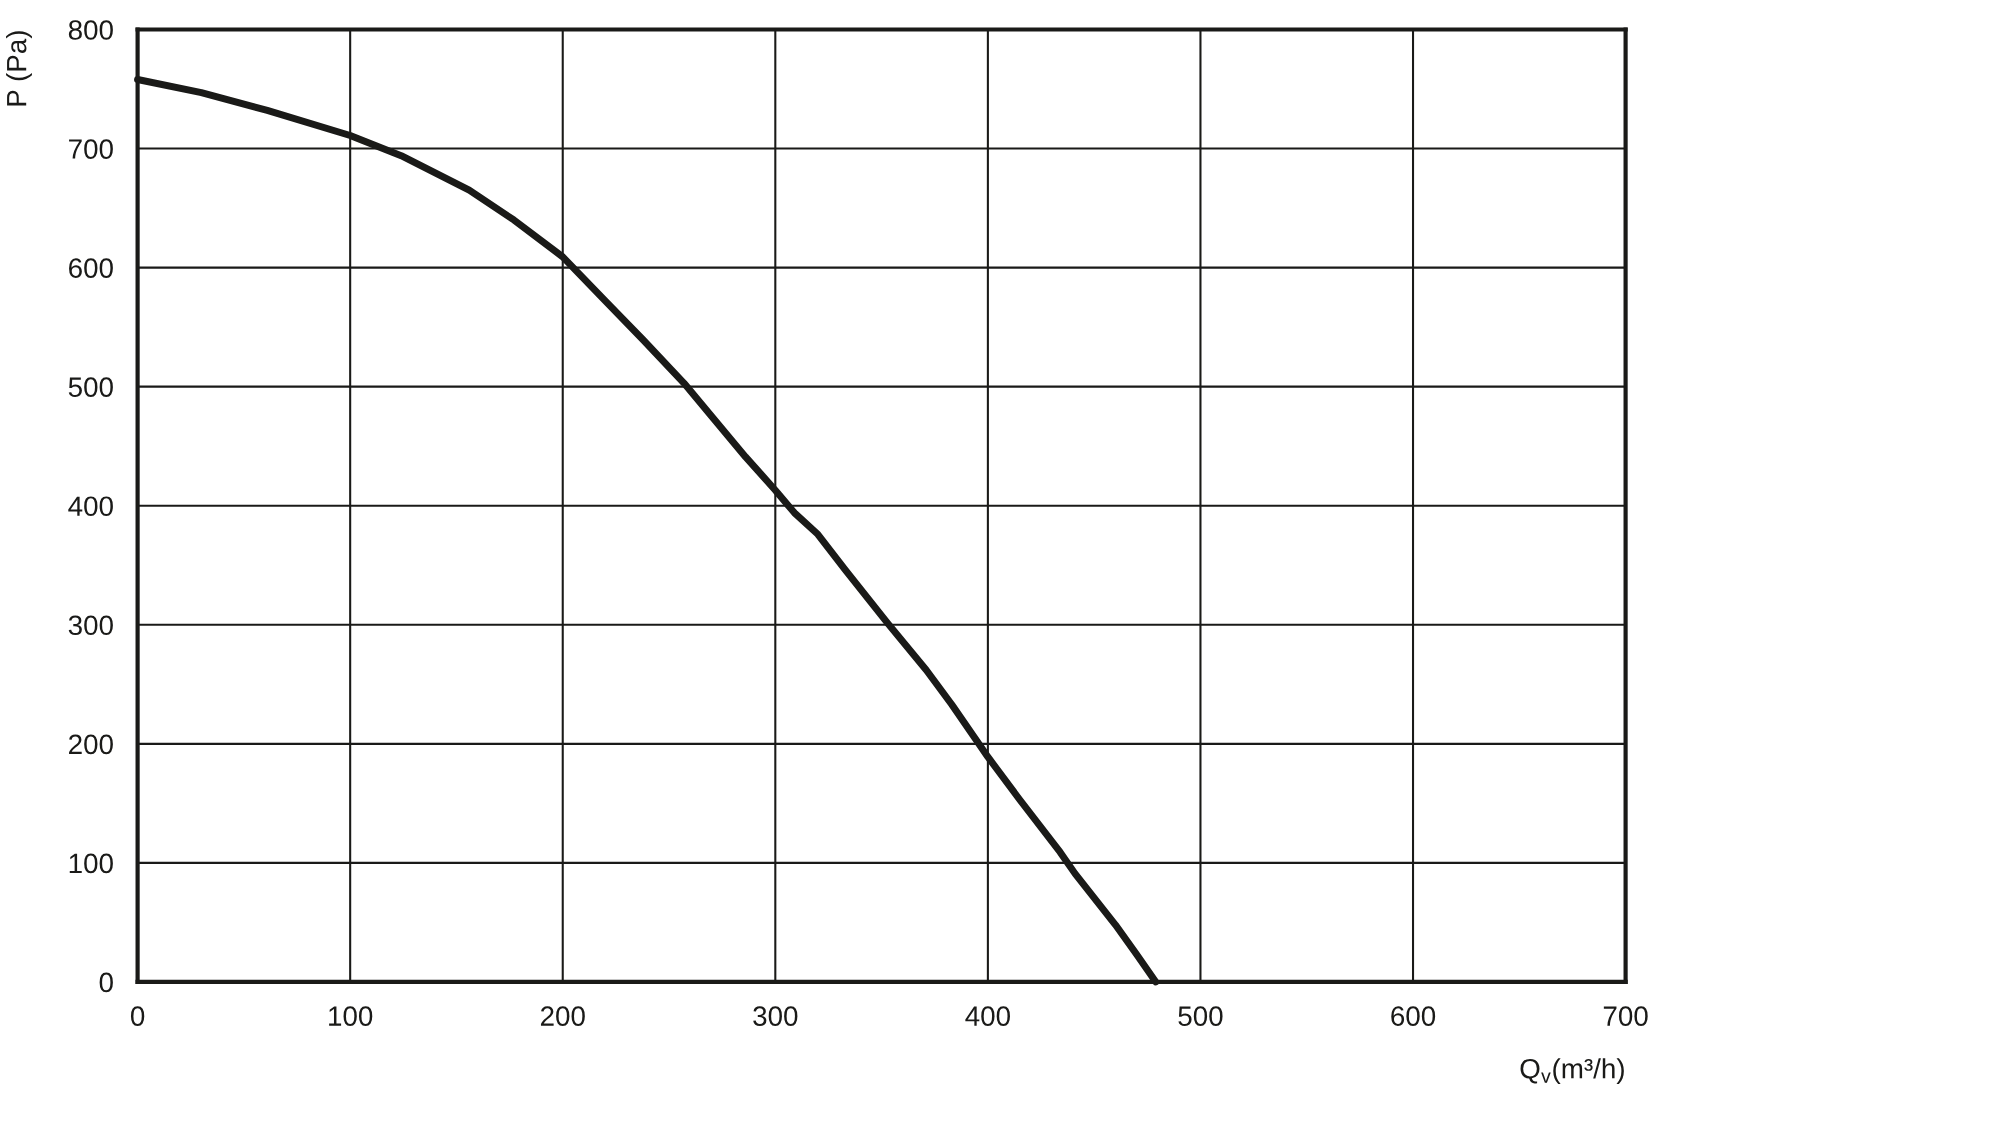  Describe the element at coordinates (1625, 1016) in the screenshot. I see `x-tick-label: 700` at that location.